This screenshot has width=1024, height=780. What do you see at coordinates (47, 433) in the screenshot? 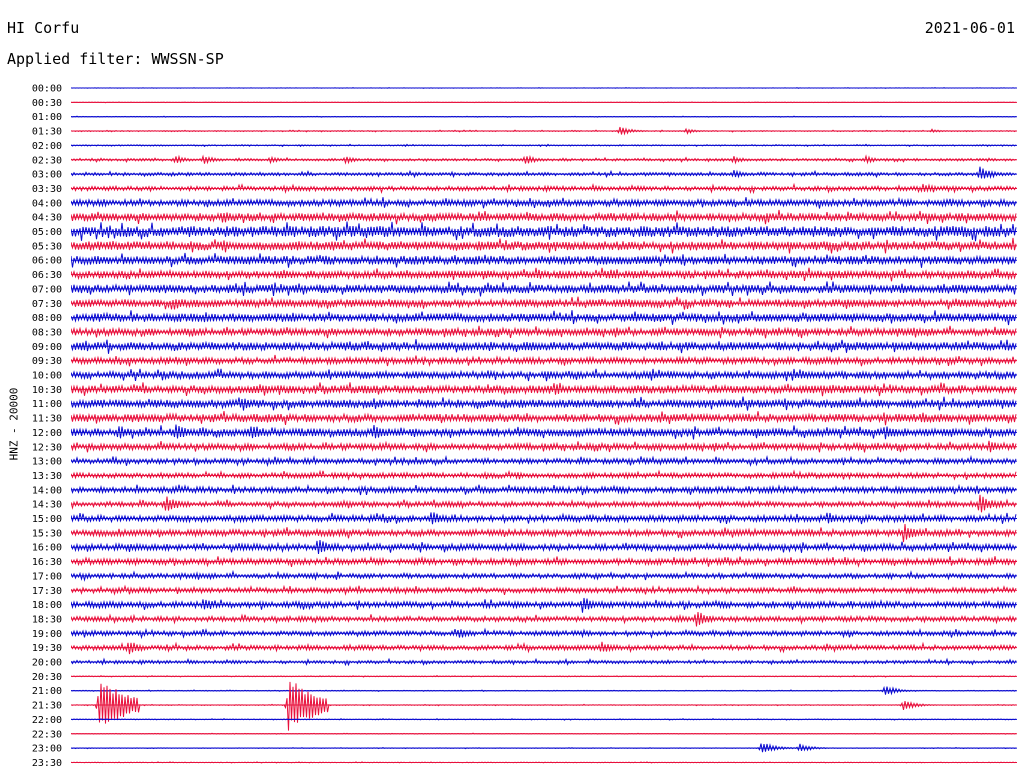
I see `time-tick-label: 12:00` at bounding box center [47, 433].